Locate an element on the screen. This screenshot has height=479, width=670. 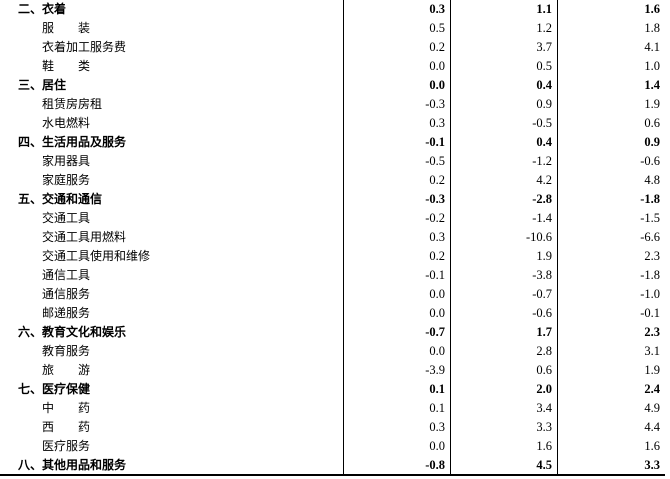
value-cell: -0.7 is located at coordinates (542, 294).